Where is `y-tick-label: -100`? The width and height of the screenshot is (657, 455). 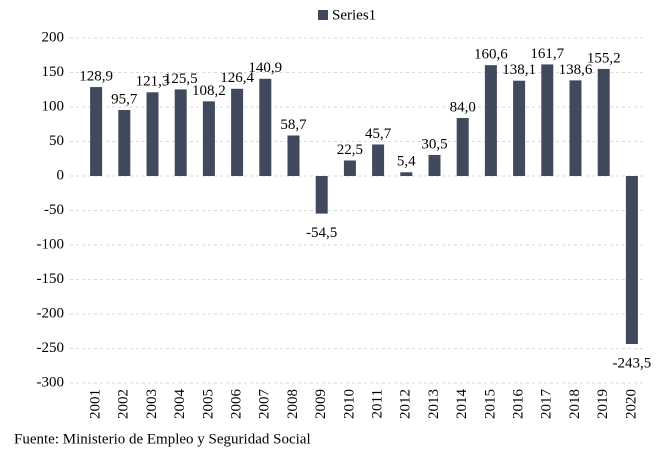
y-tick-label: -100 is located at coordinates (51, 244).